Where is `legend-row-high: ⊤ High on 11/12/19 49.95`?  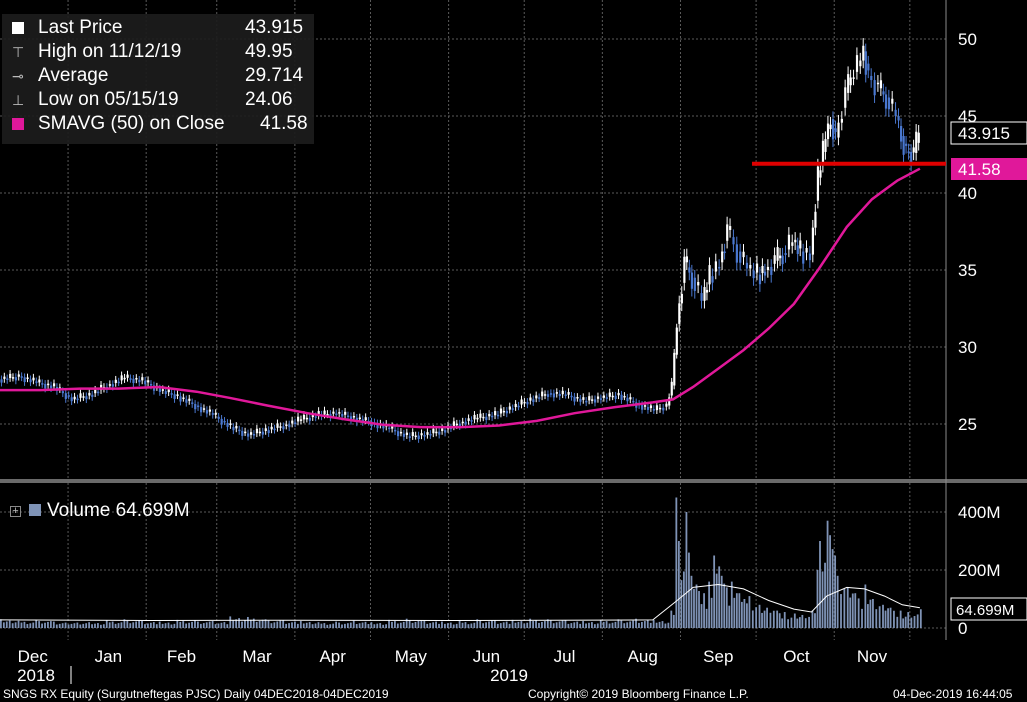 legend-row-high: ⊤ High on 11/12/19 49.95 is located at coordinates (158, 52).